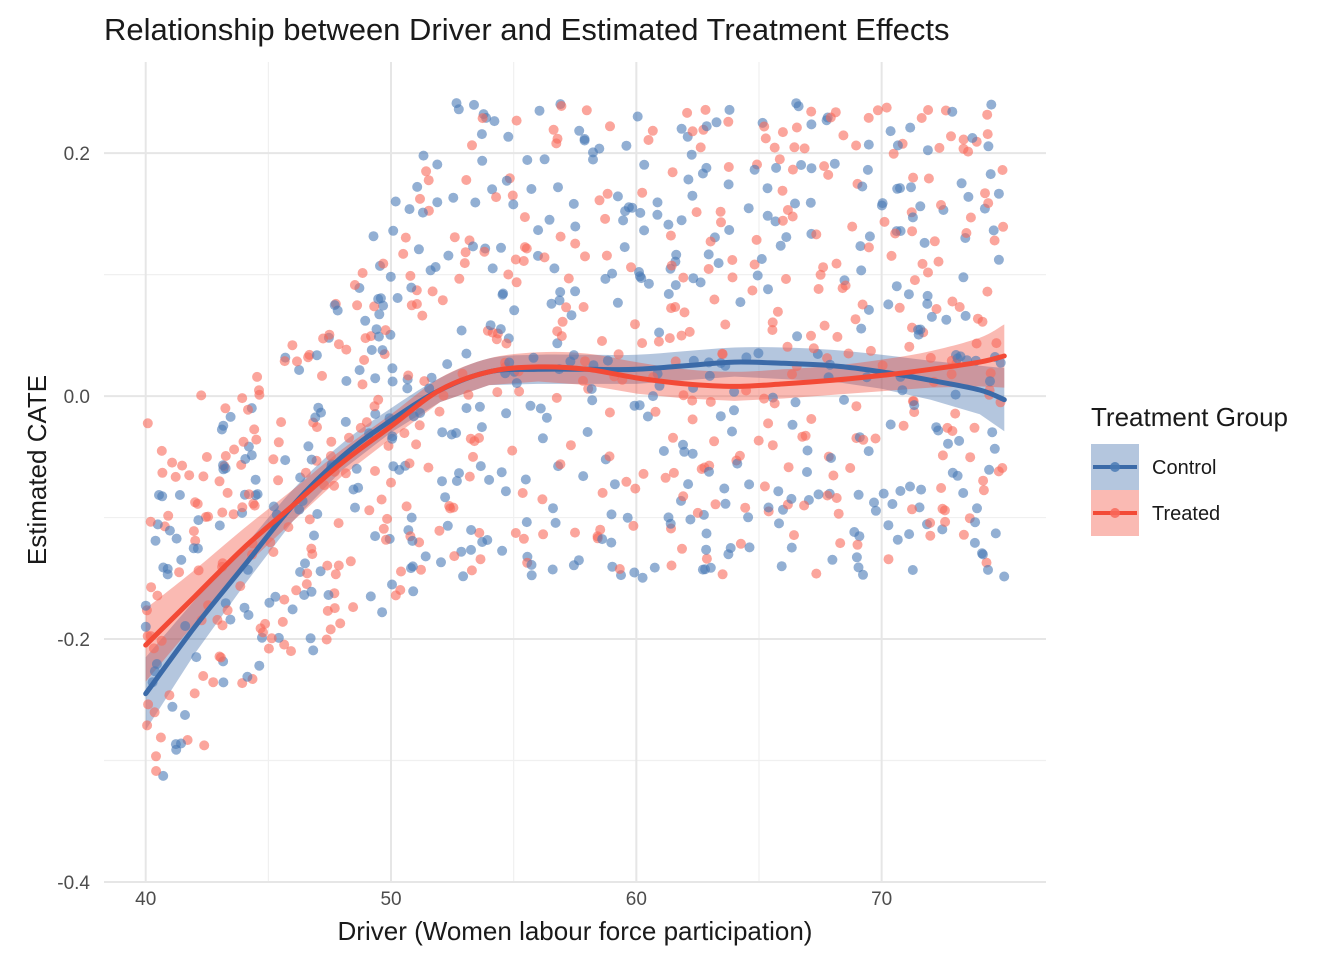 The width and height of the screenshot is (1344, 960). What do you see at coordinates (37, 470) in the screenshot?
I see `y-axis-title: Estimated CATE` at bounding box center [37, 470].